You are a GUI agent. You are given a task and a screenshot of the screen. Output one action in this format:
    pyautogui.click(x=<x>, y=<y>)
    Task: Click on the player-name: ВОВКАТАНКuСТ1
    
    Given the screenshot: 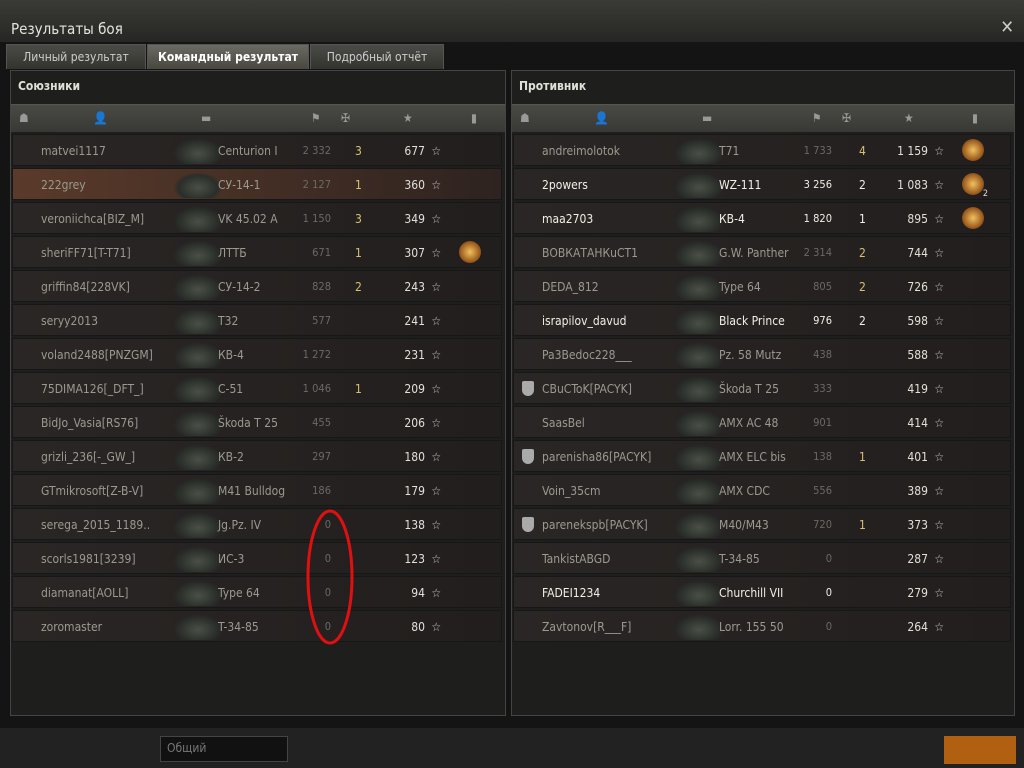 What is the action you would take?
    pyautogui.click(x=590, y=253)
    